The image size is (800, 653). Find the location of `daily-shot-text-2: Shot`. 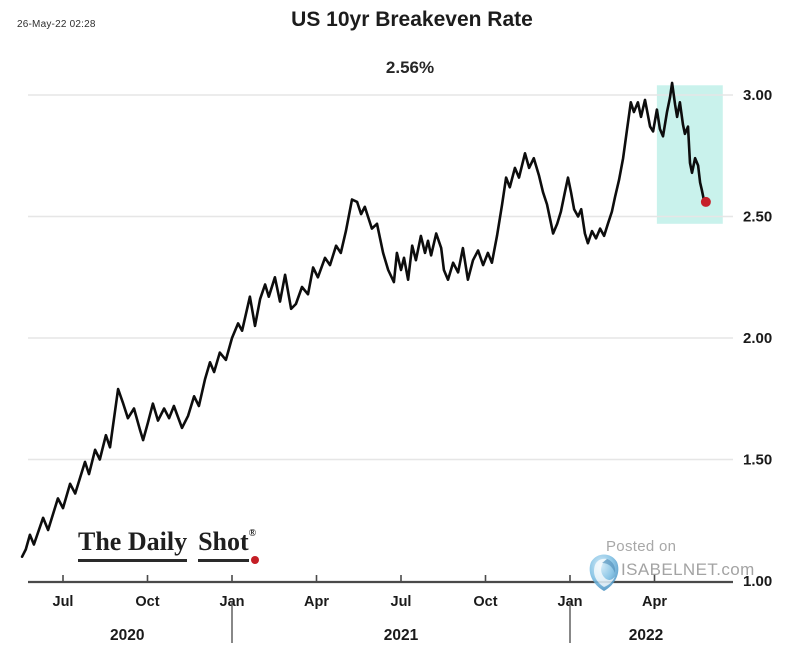

daily-shot-text-2: Shot is located at coordinates (228, 545).